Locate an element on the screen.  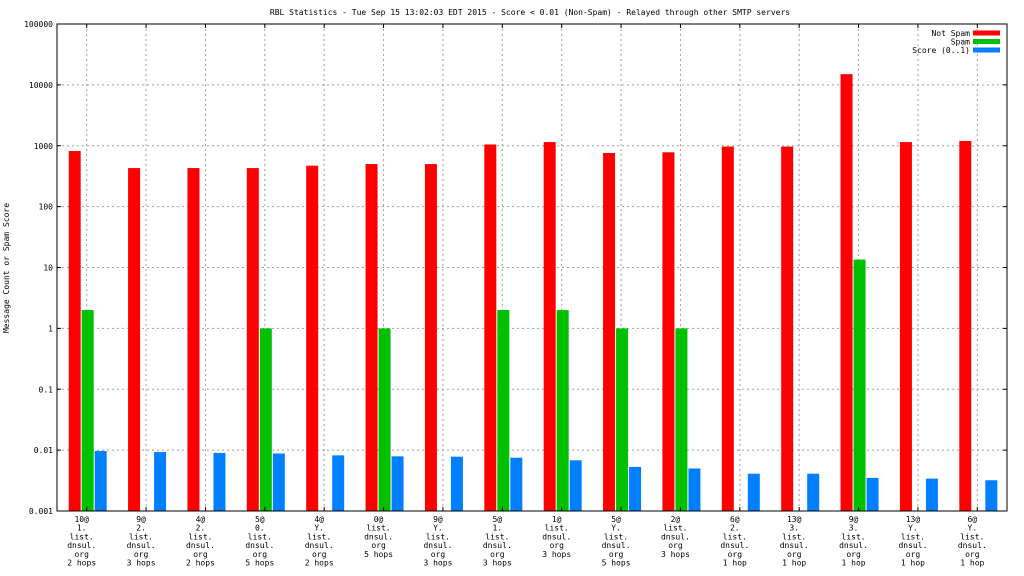
x-tick-label: 6@ is located at coordinates (972, 519).